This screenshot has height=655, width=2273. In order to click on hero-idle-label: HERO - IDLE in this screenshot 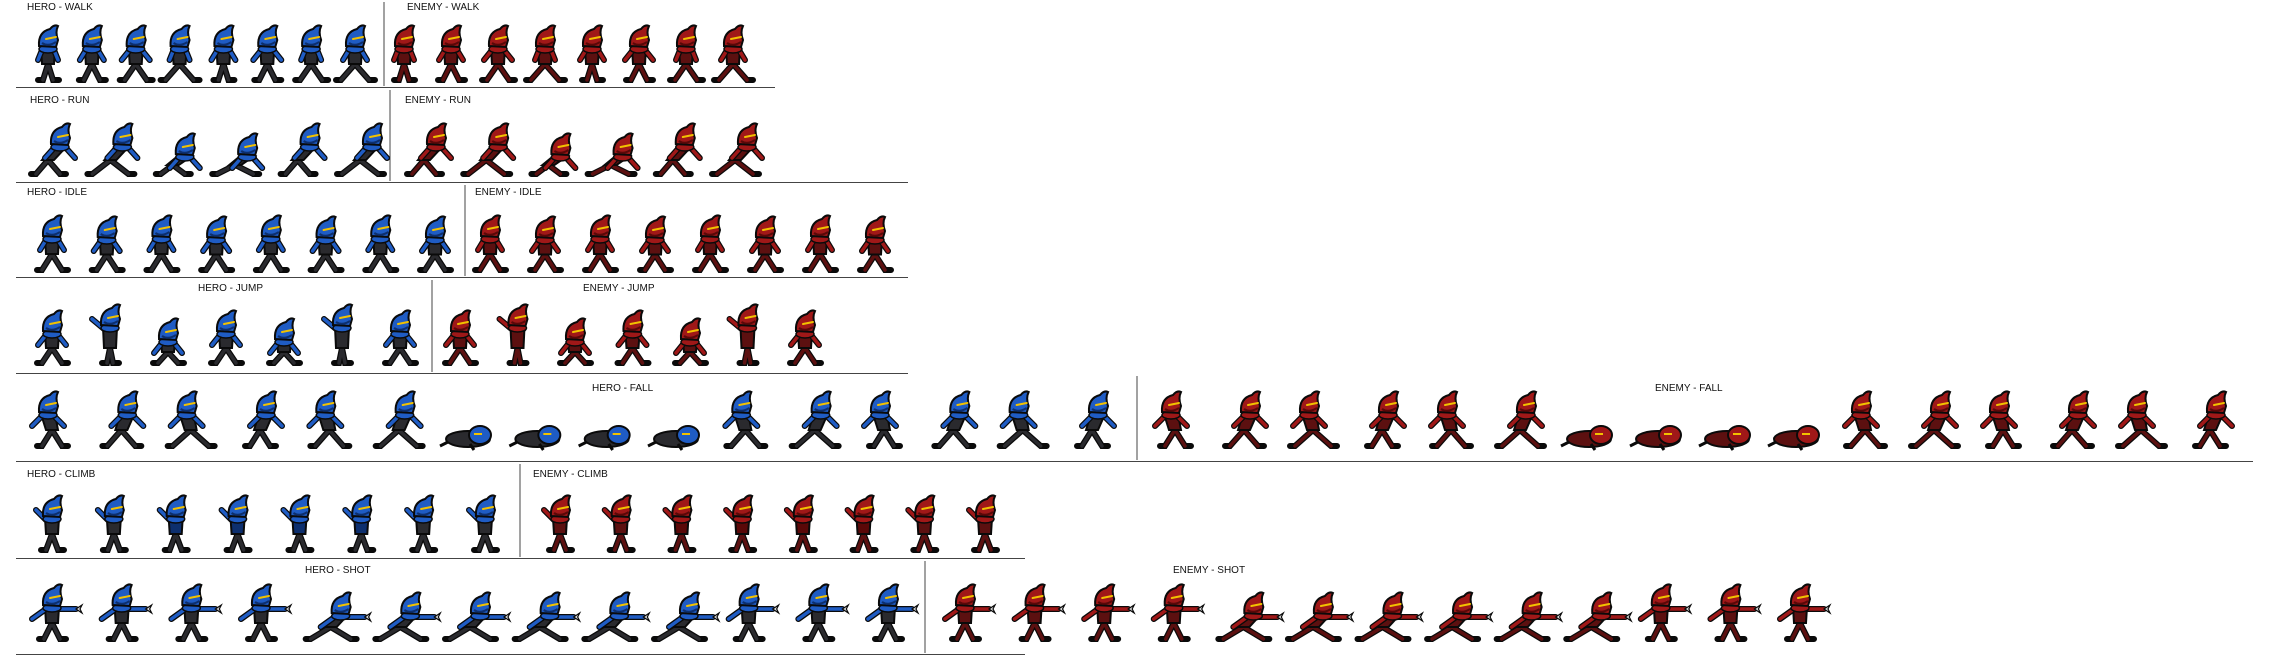, I will do `click(57, 192)`.